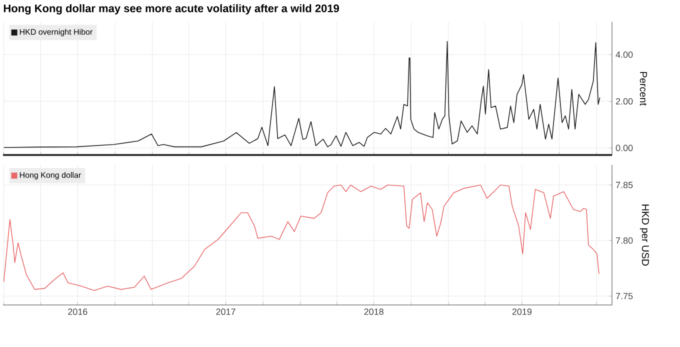 This screenshot has height=347, width=680. Describe the element at coordinates (171, 9) in the screenshot. I see `chart-title: Hong Kong dollar may see more acute volatility after a wild 2019` at that location.